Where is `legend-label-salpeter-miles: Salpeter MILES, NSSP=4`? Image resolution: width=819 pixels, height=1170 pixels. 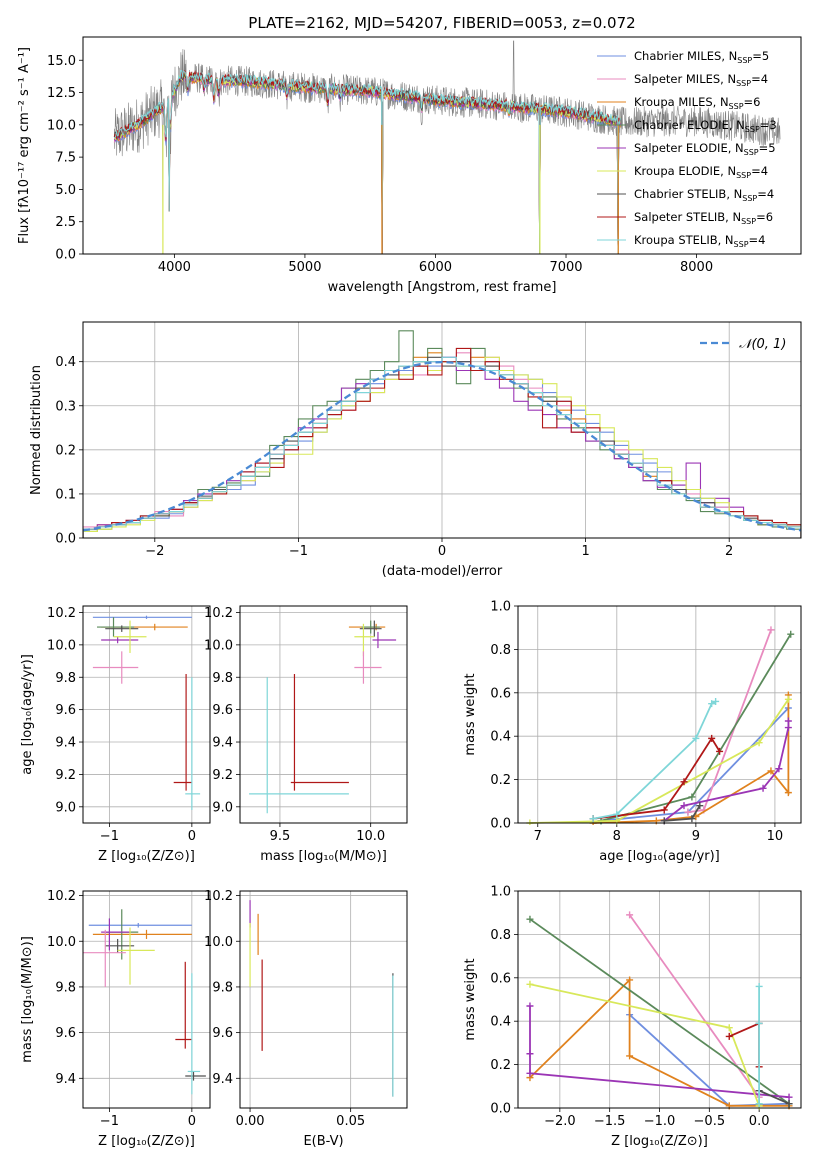 legend-label-salpeter-miles: Salpeter MILES, NSSP=4 is located at coordinates (701, 80).